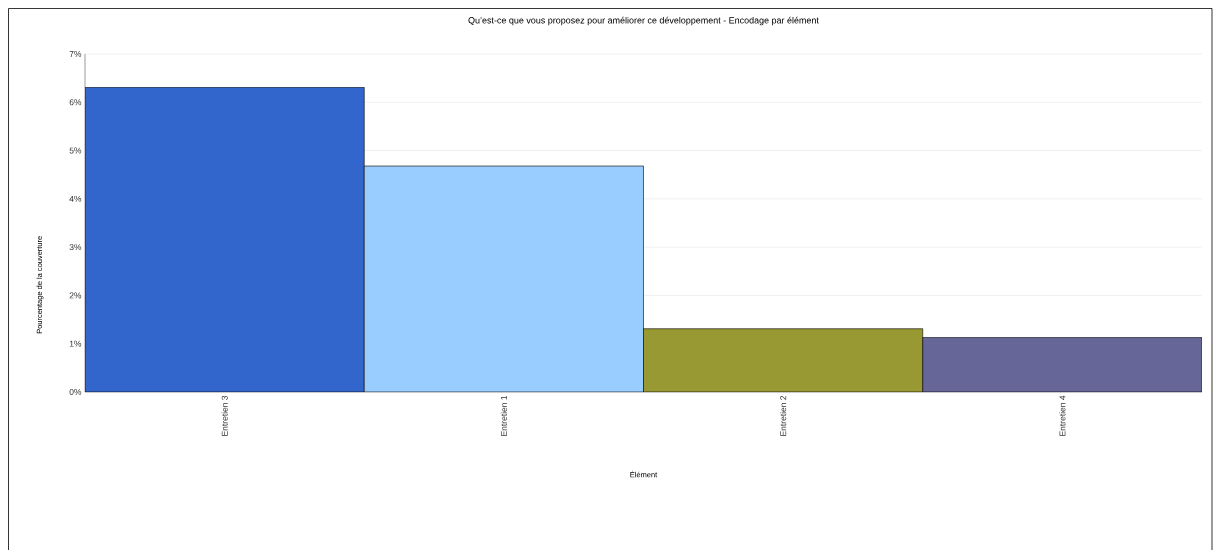 This screenshot has width=1219, height=550. What do you see at coordinates (1062, 415) in the screenshot?
I see `x-tick-label: Entretien 4` at bounding box center [1062, 415].